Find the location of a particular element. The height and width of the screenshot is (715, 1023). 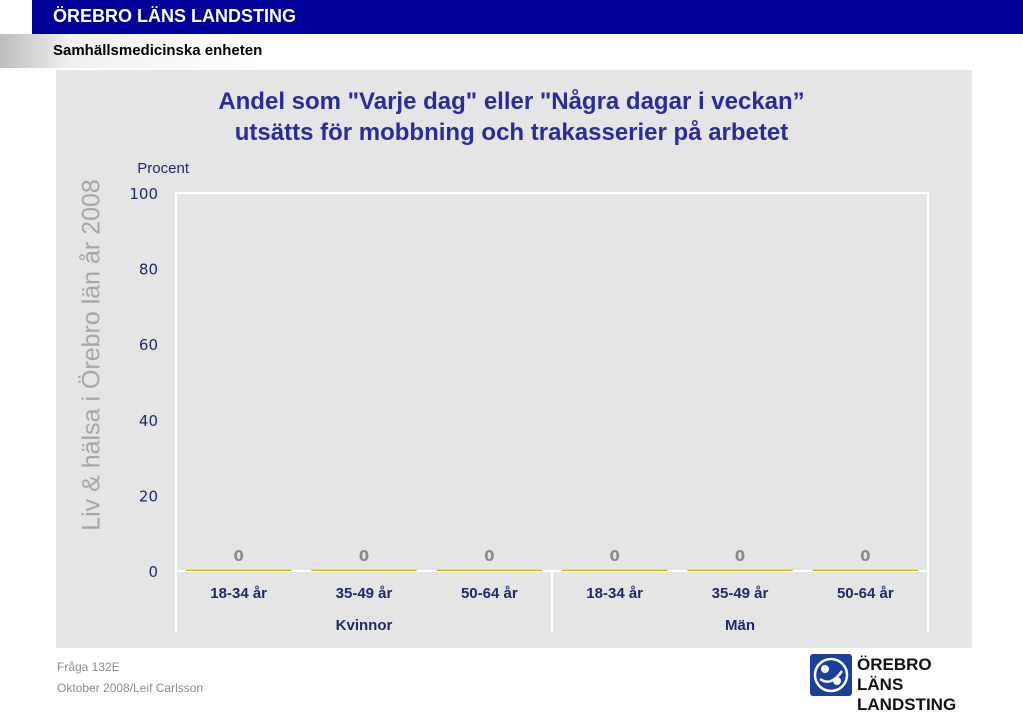

landsting-logo: ÖREBRO LÄNS LANDSTING is located at coordinates (891, 684).